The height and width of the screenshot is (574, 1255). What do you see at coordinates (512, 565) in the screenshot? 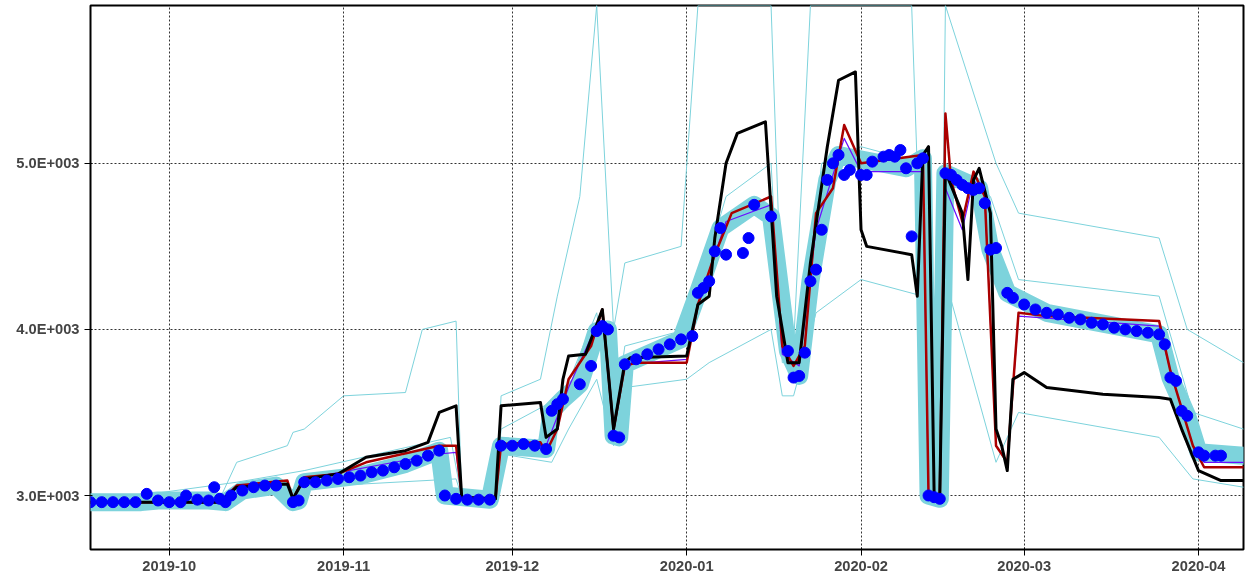
I see `x-tick-label: 2019-12` at bounding box center [512, 565].